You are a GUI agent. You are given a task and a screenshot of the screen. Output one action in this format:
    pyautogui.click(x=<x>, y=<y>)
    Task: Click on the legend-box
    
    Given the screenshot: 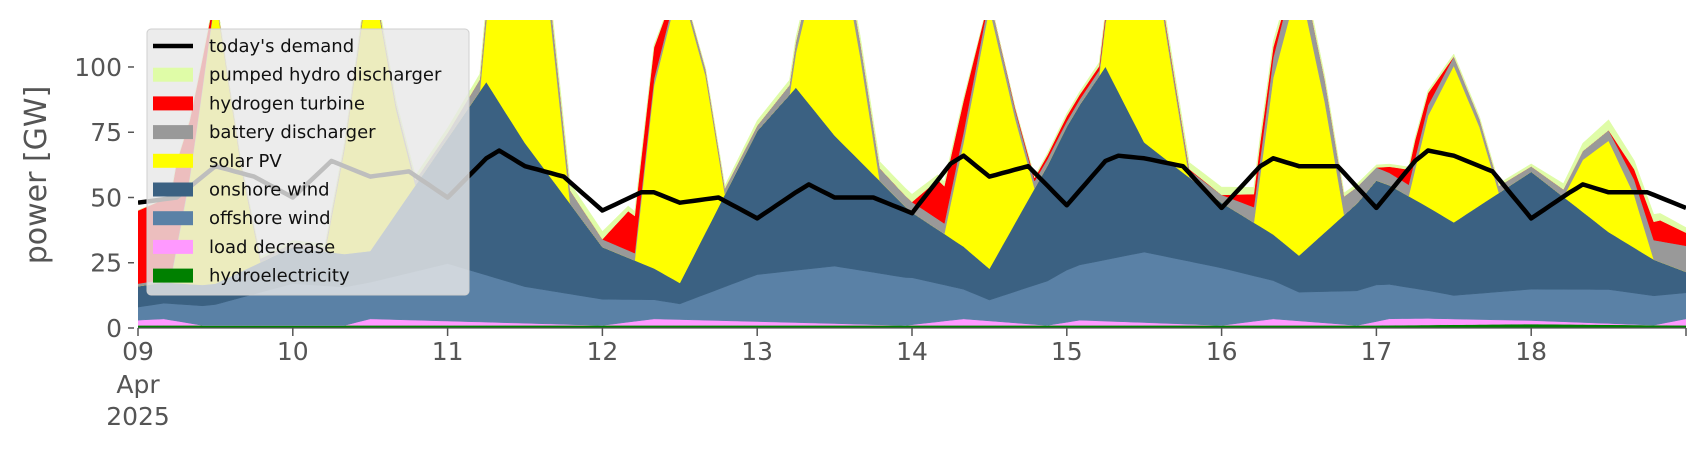 What is the action you would take?
    pyautogui.click(x=308, y=162)
    